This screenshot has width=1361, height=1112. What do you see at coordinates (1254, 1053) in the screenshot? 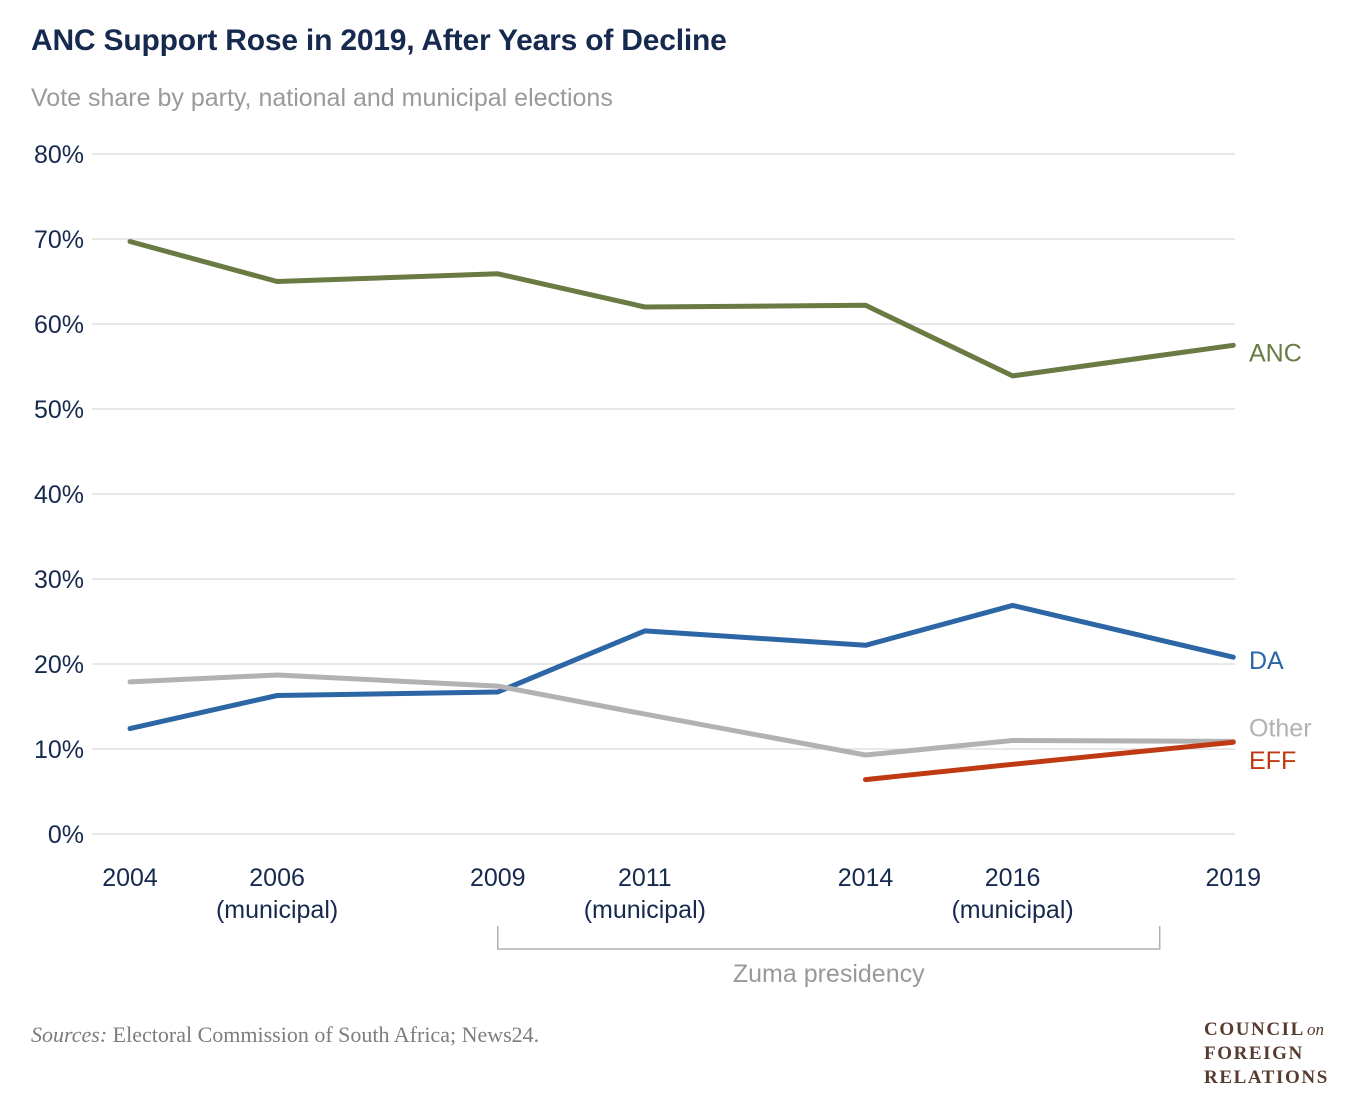
I see `cfr-logo-line2: FOREIGN` at bounding box center [1254, 1053].